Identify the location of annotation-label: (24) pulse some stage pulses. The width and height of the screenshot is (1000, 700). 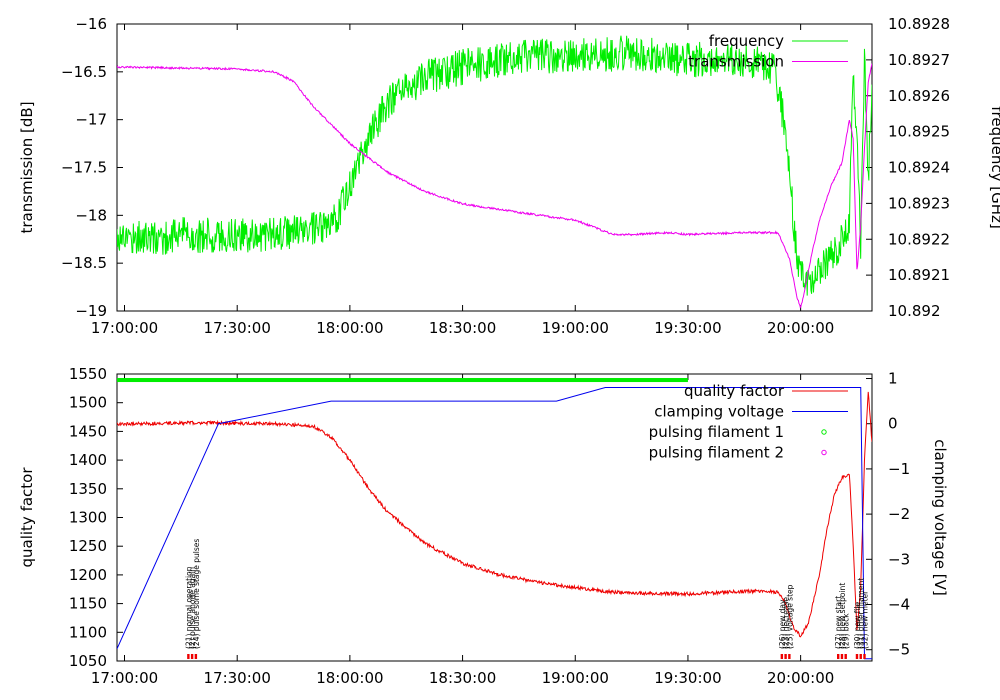
(196, 594).